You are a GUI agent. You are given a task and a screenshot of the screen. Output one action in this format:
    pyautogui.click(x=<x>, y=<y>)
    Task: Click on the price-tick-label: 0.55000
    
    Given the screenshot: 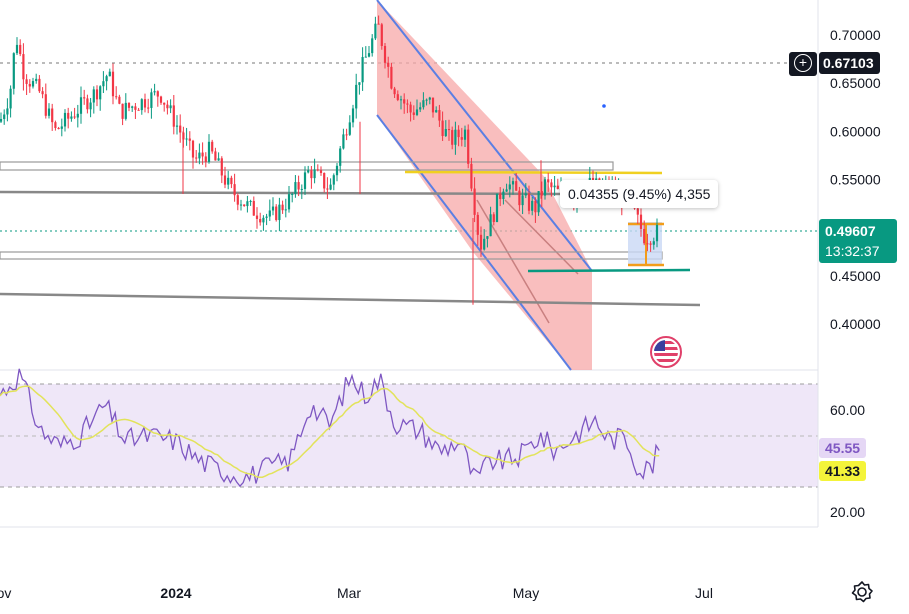 What is the action you would take?
    pyautogui.click(x=855, y=180)
    